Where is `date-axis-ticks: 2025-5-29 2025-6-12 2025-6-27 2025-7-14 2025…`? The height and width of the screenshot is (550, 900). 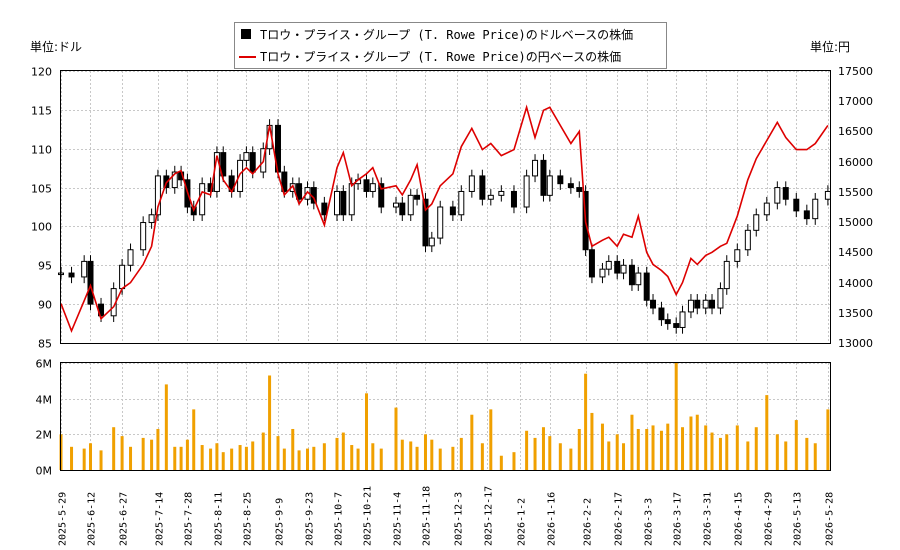
date-axis-ticks: 2025-5-29 2025-6-12 2025-6-27 2025-7-14 2025… is located at coordinates (447, 516).